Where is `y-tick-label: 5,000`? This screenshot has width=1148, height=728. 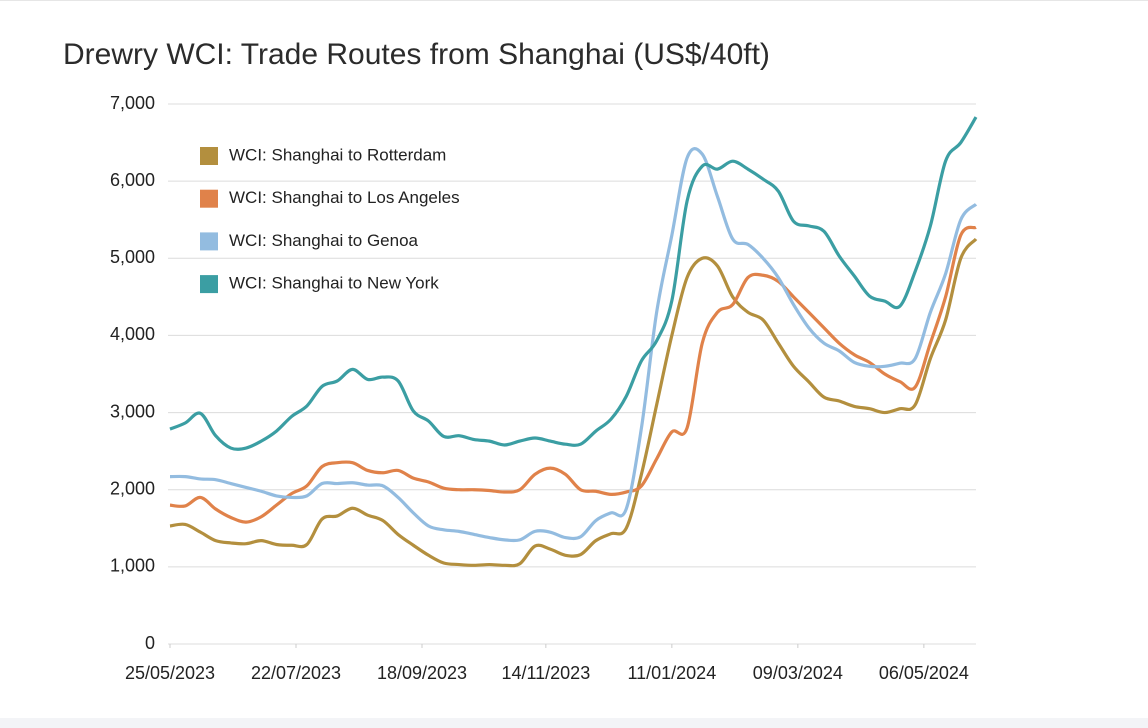 y-tick-label: 5,000 is located at coordinates (132, 257).